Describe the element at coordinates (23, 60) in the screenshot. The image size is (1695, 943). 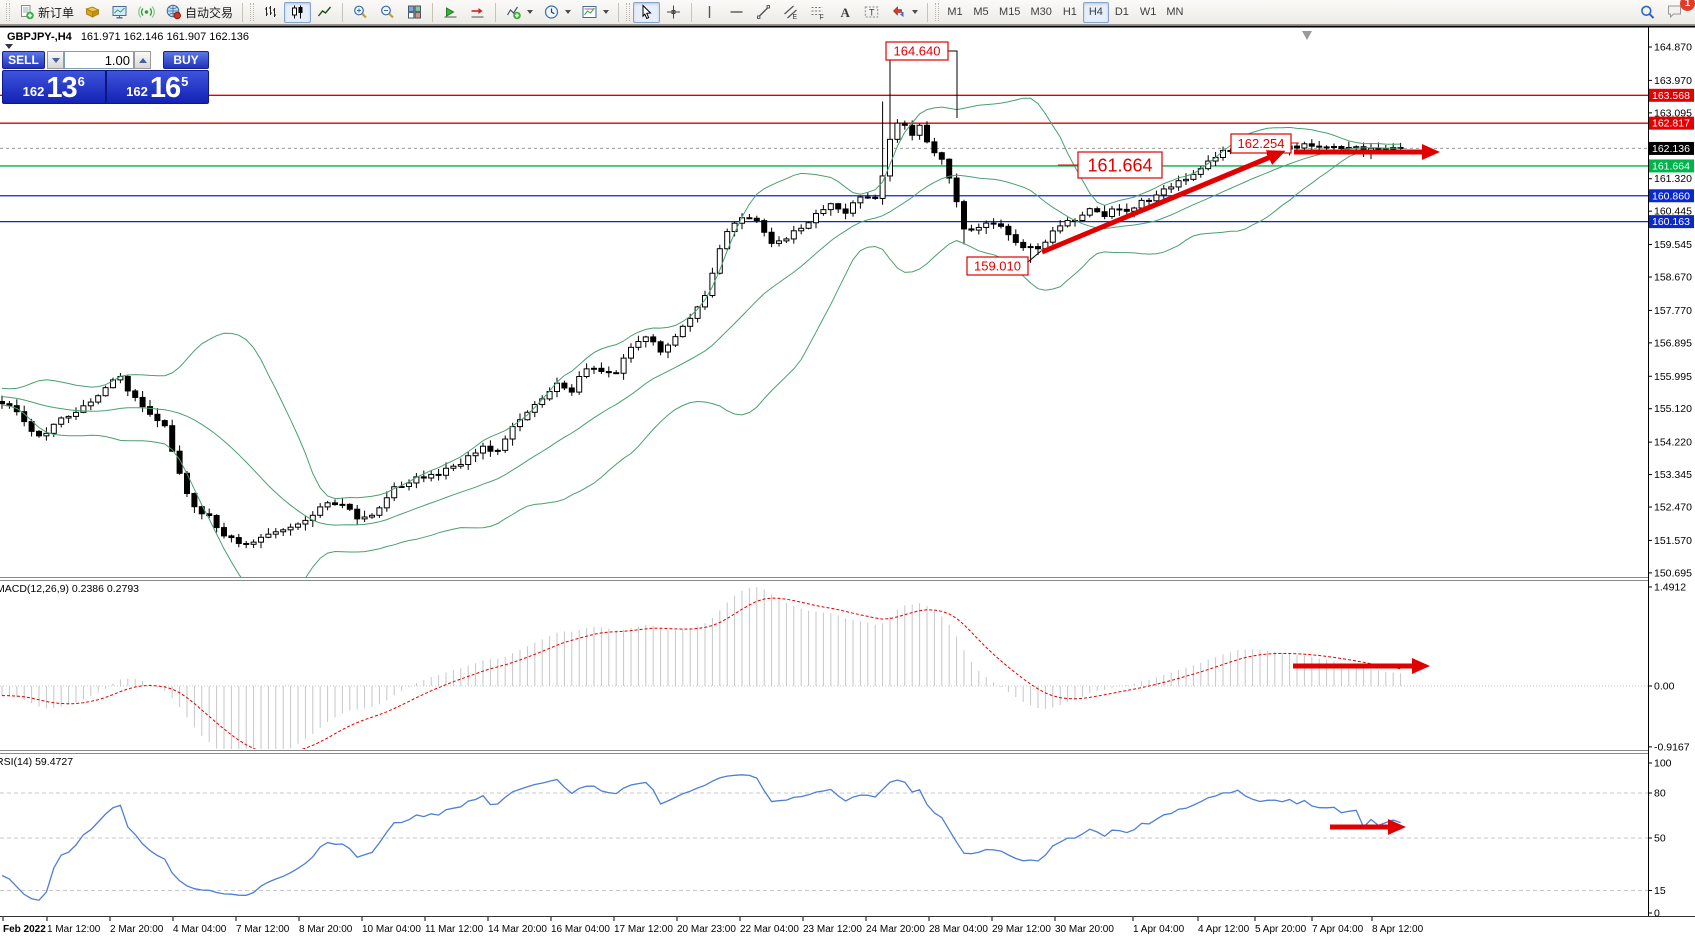
I see `sell-button: SELL` at that location.